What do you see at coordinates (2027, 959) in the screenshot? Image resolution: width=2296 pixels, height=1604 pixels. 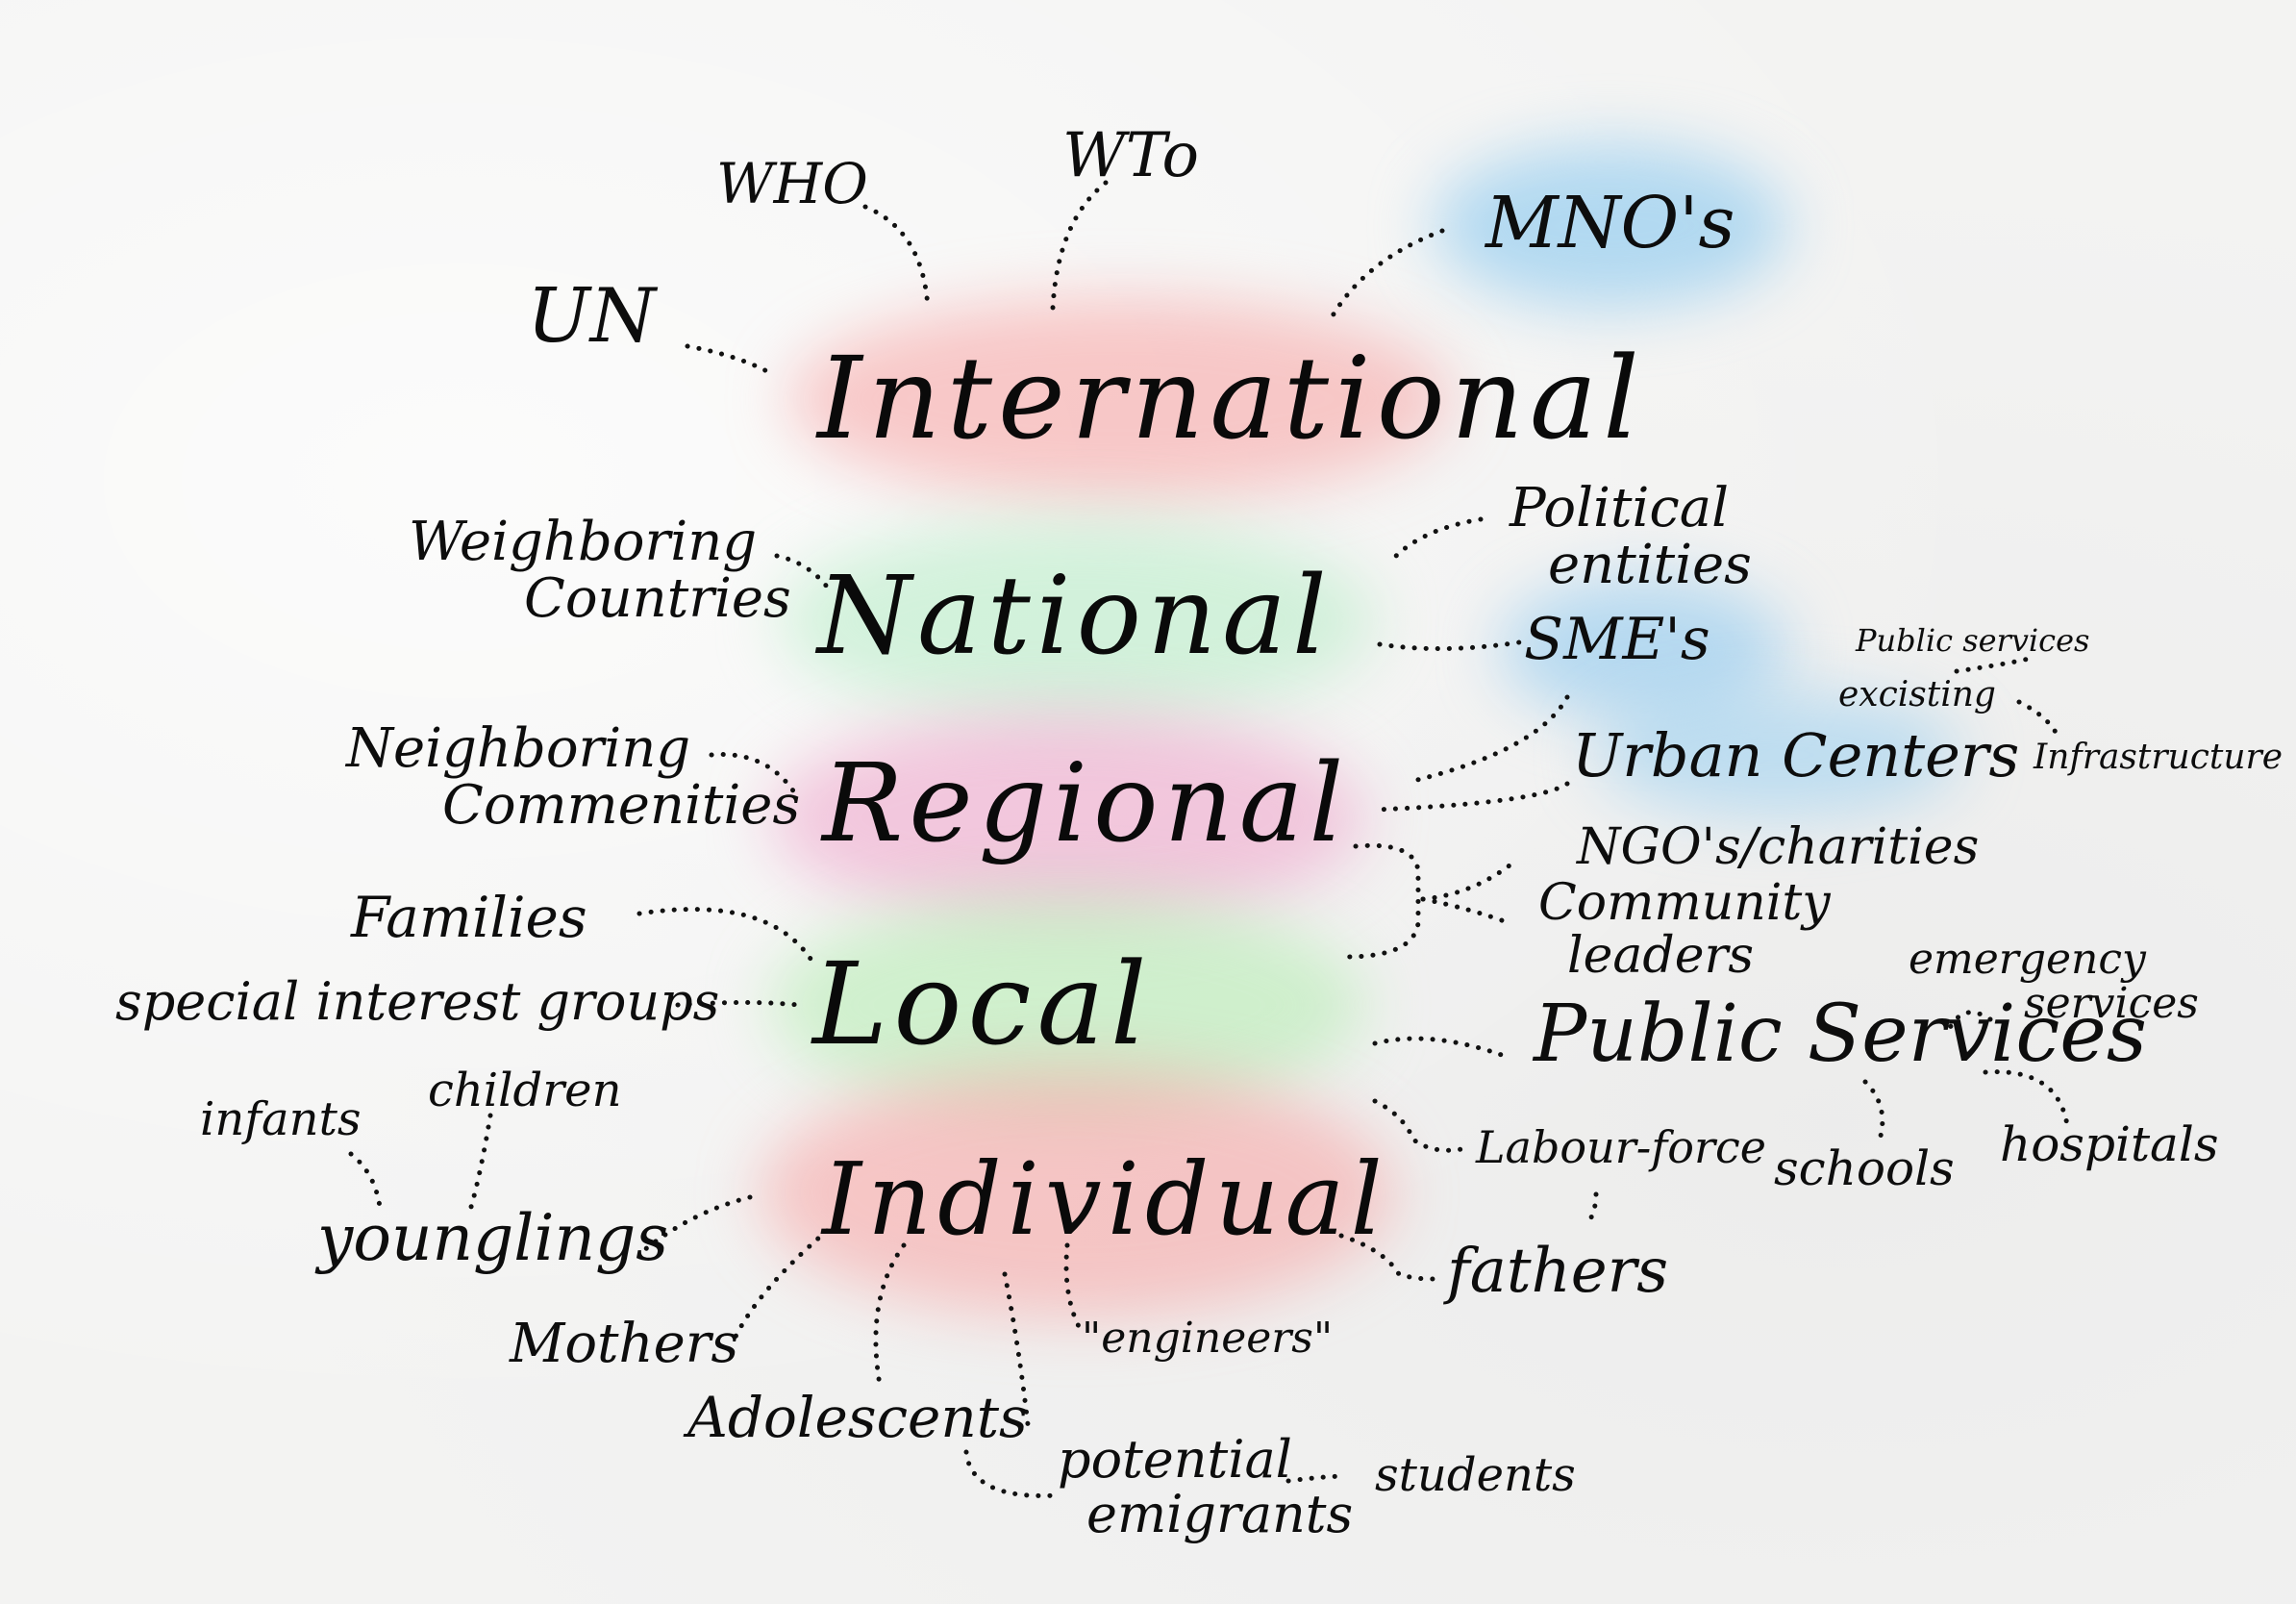 I see `emergency-services-line-1: emergency` at bounding box center [2027, 959].